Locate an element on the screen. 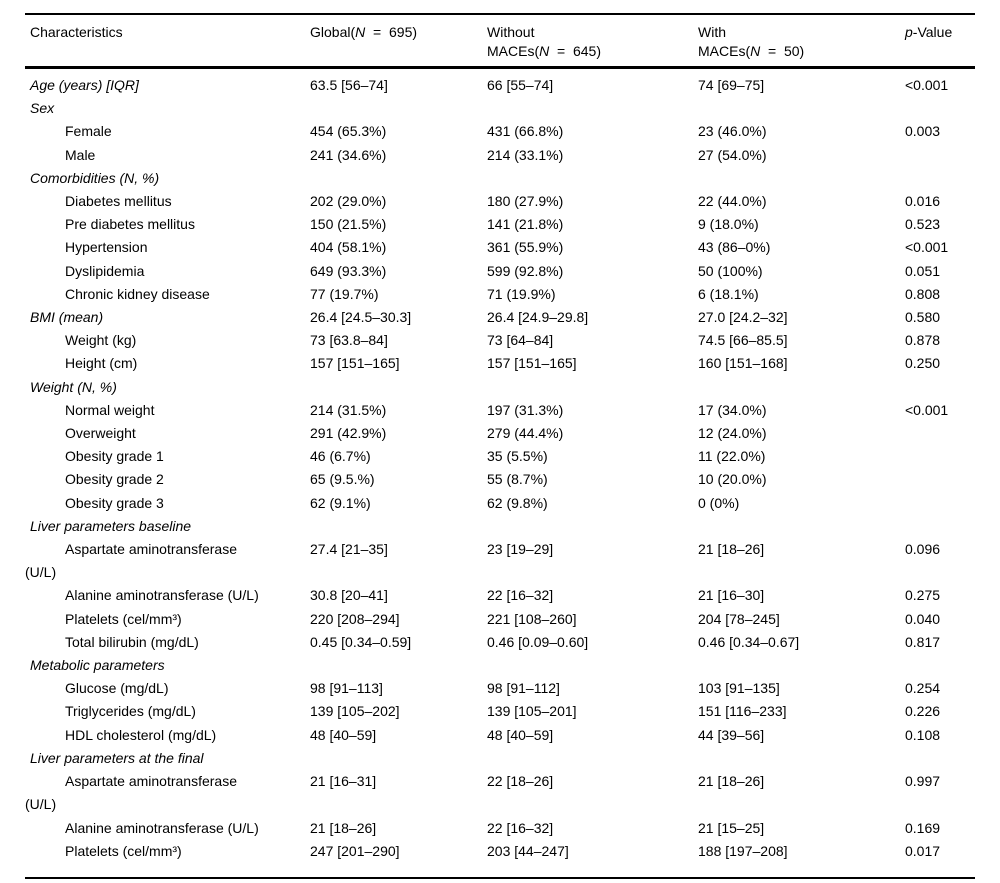 The image size is (1000, 883). cell-with-maces: 188 [197–208] is located at coordinates (743, 850).